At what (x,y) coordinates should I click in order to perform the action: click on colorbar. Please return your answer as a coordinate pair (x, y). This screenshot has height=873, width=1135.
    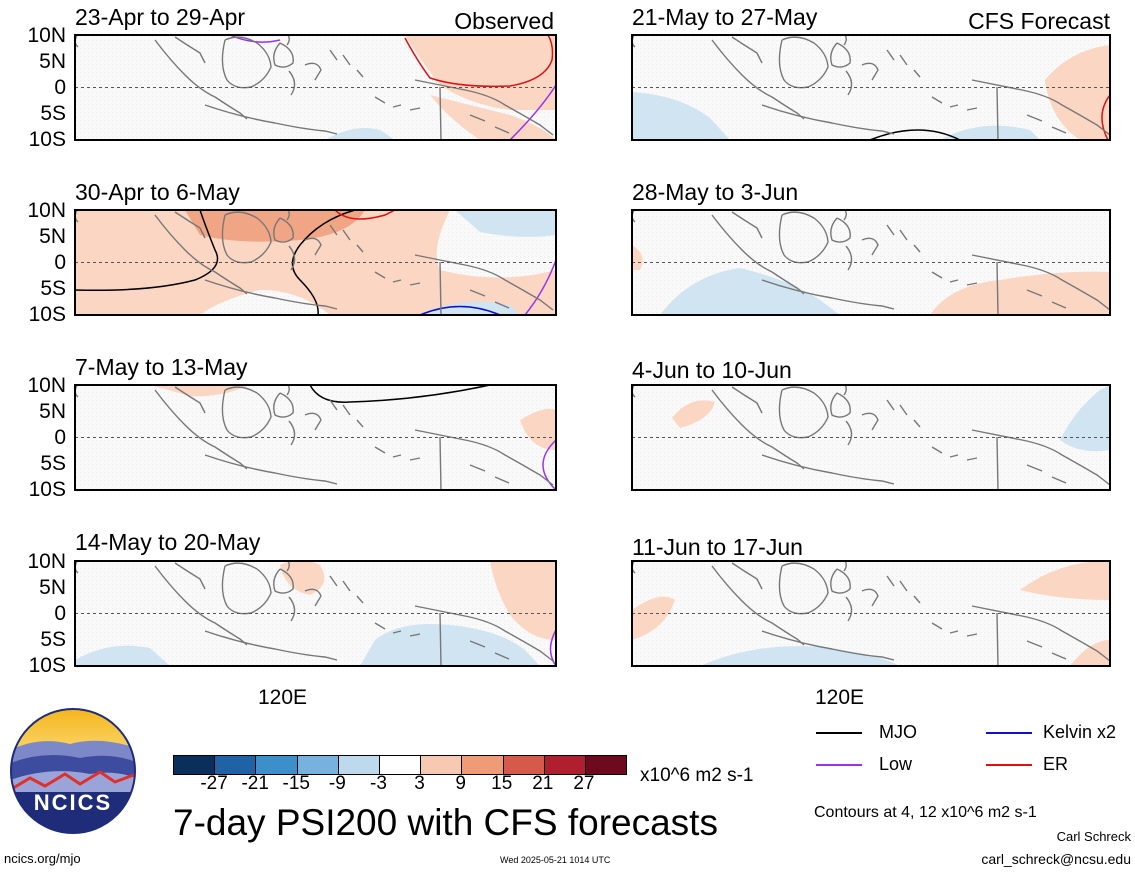
    Looking at the image, I should click on (400, 765).